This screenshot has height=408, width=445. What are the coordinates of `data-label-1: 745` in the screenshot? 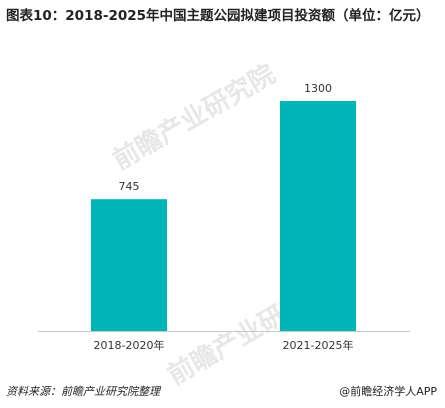 It's located at (129, 186).